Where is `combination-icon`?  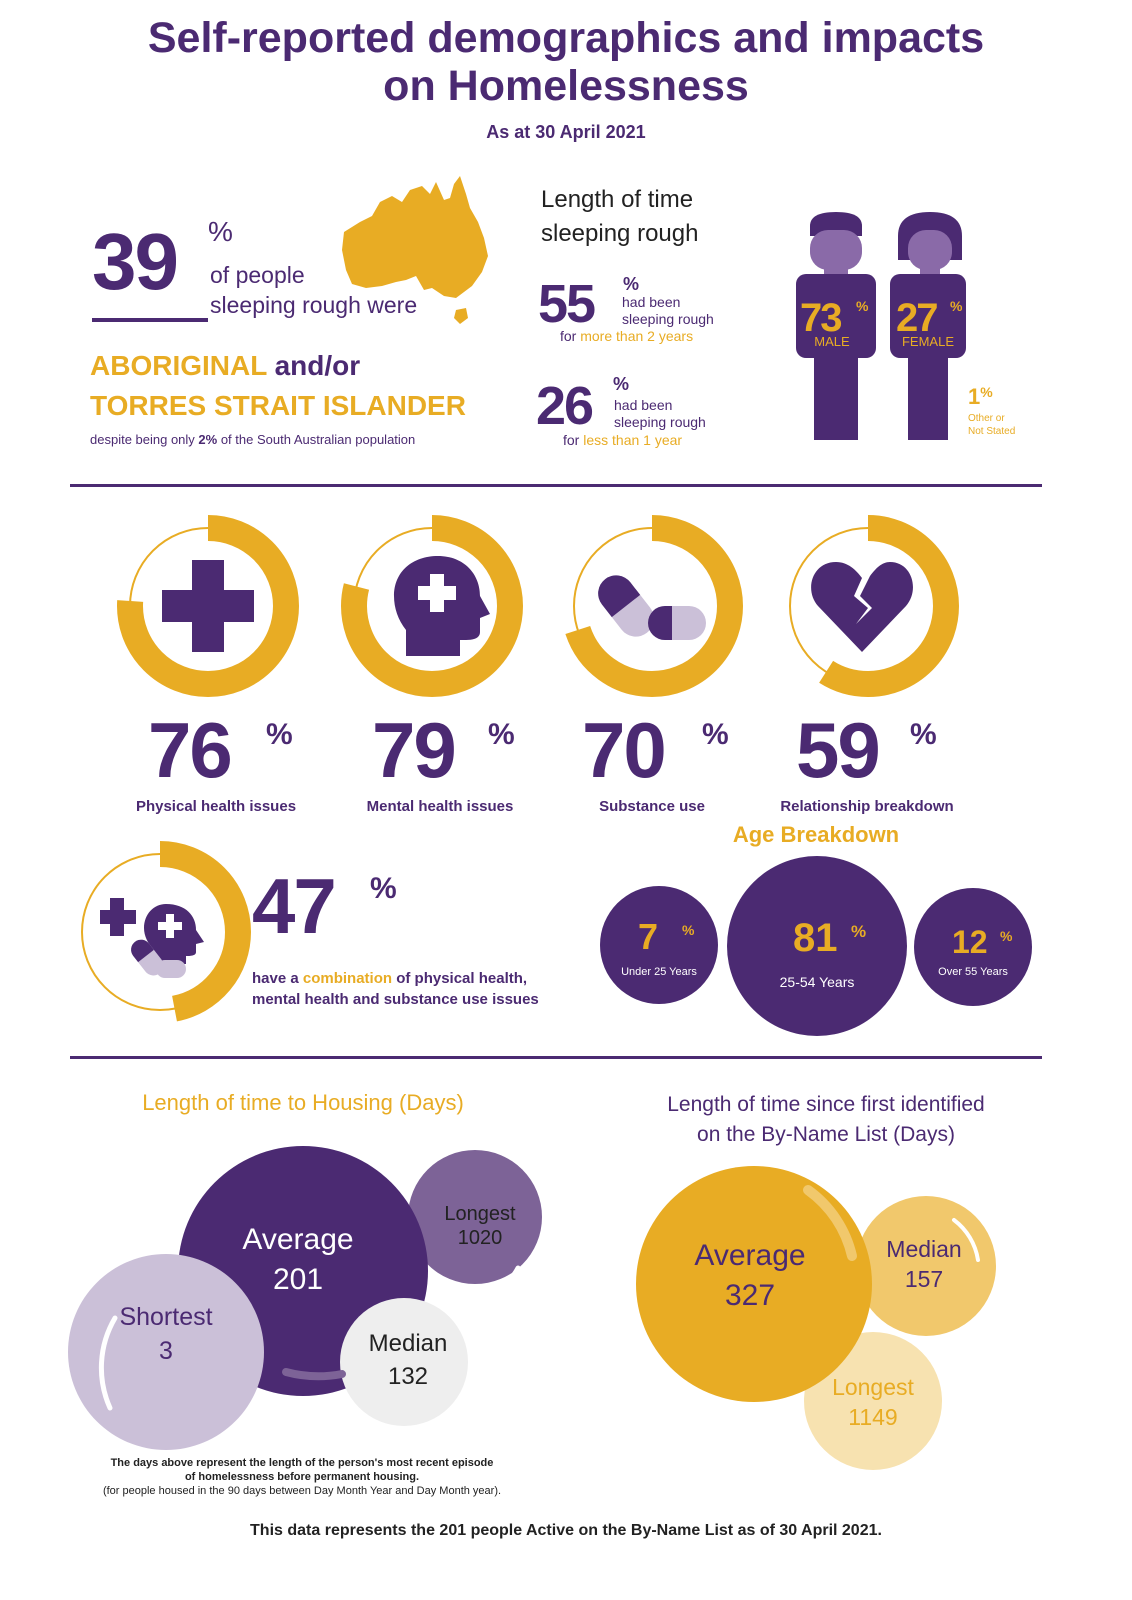
combination-icon is located at coordinates (152, 938).